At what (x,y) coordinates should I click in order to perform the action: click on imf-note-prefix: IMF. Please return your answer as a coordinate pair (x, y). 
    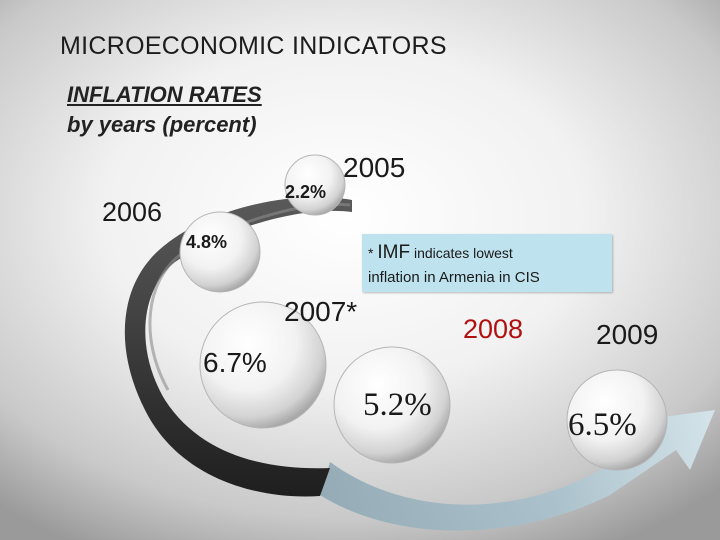
    Looking at the image, I should click on (394, 252).